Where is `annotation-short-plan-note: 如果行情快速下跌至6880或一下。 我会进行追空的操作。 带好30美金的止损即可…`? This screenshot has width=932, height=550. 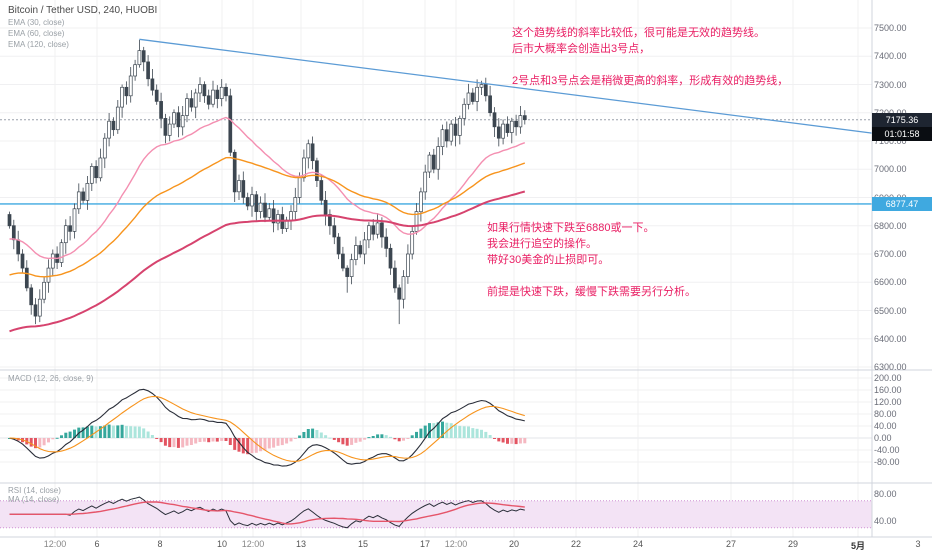
annotation-short-plan-note: 如果行情快速下跌至6880或一下。 我会进行追空的操作。 带好30美金的止损即可… is located at coordinates (591, 260).